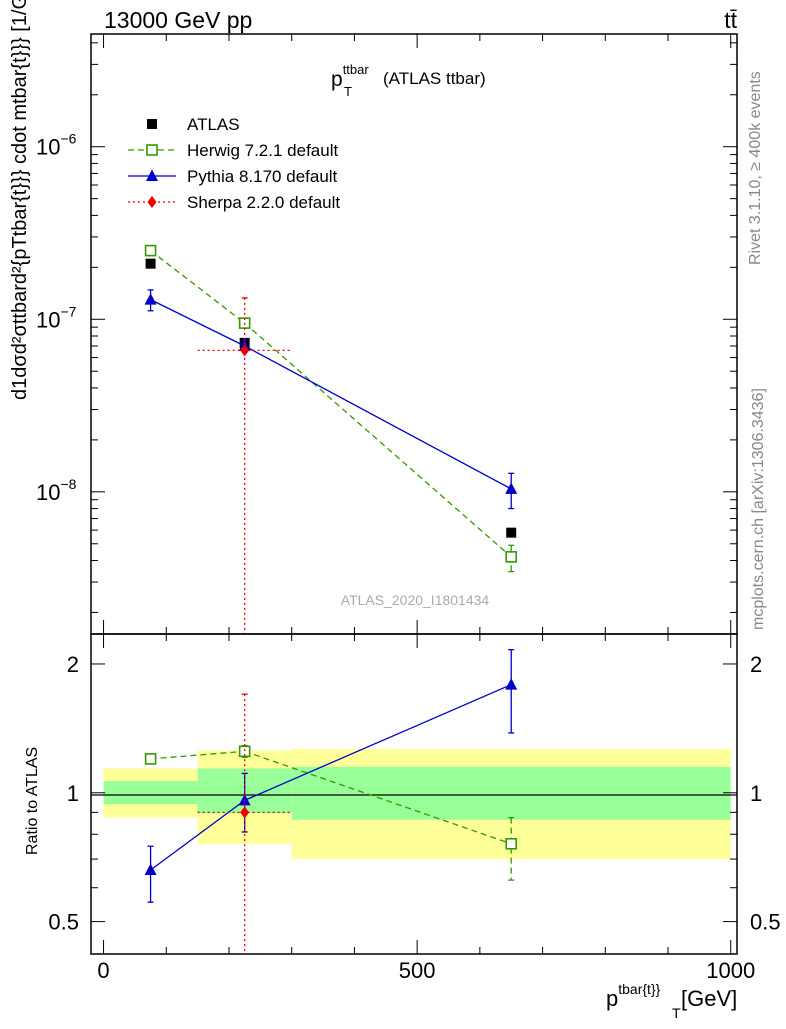 This screenshot has height=1029, width=786. Describe the element at coordinates (730, 970) in the screenshot. I see `ratio-x-tick-label: 1000` at that location.